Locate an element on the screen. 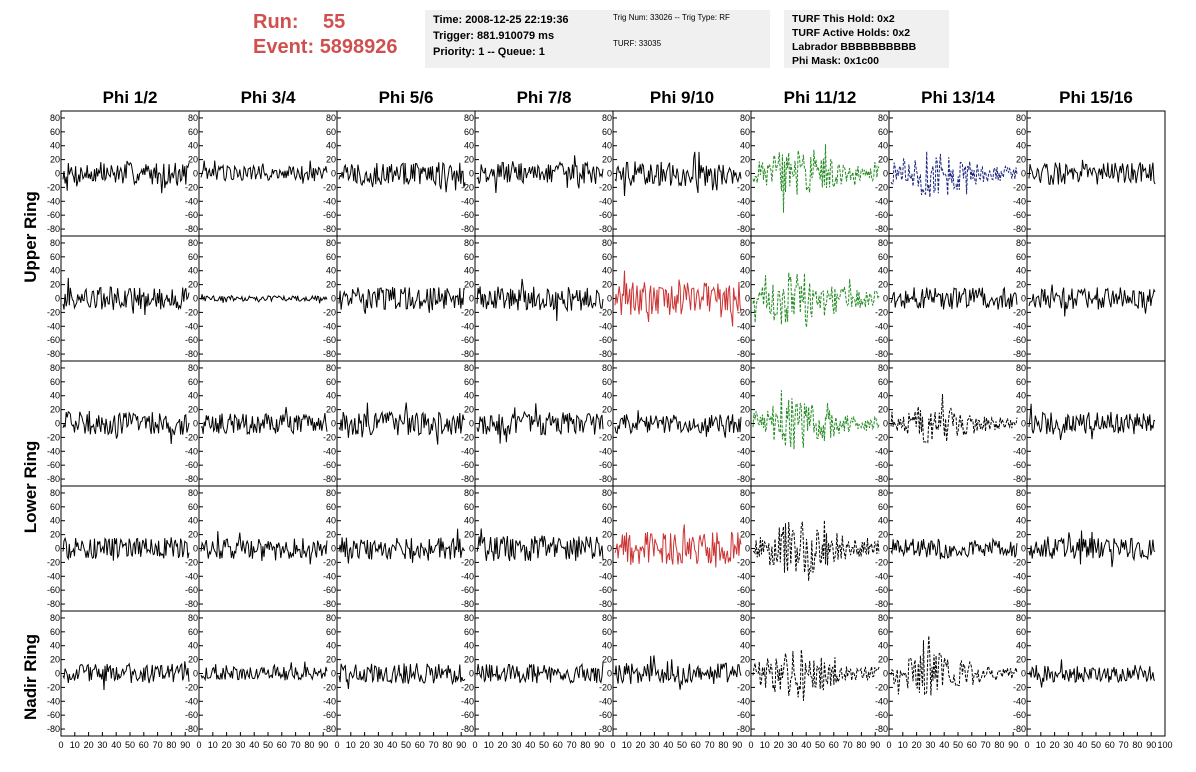 The height and width of the screenshot is (772, 1196). phi-mask-text: Phi Mask: 0x1c00 is located at coordinates (835, 61).